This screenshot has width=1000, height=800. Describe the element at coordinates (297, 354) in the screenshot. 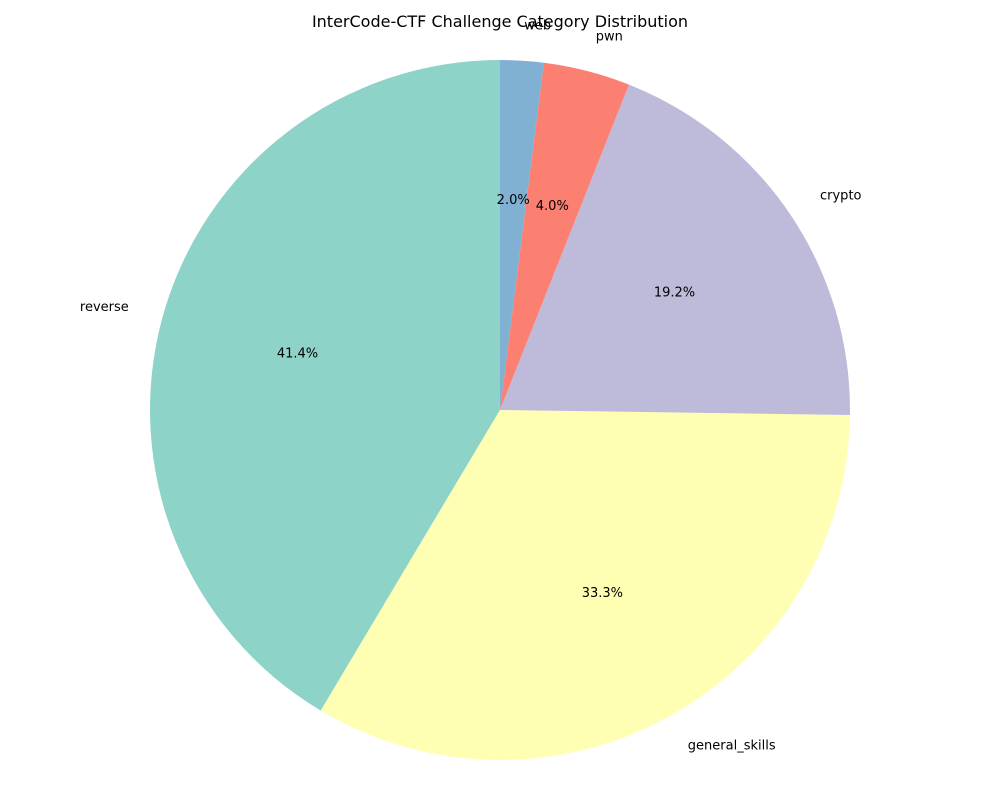

I see `pct-label-reverse: 41.4%` at that location.